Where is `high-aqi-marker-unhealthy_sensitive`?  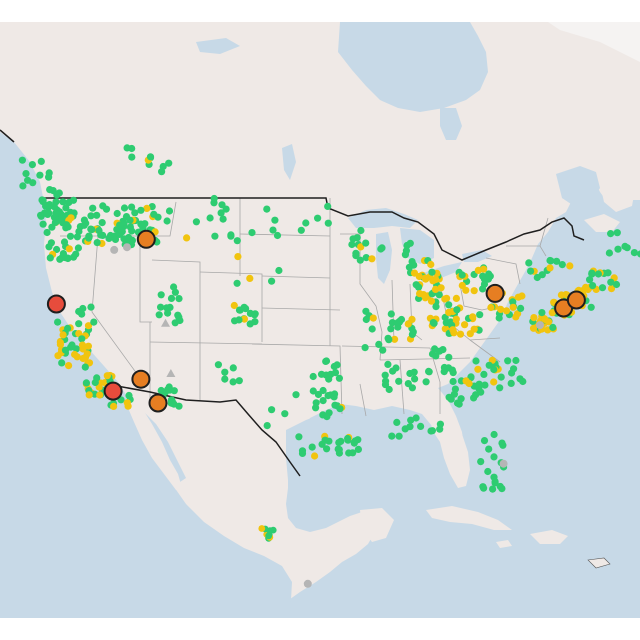
high-aqi-marker-unhealthy_sensitive is located at coordinates (495, 293).